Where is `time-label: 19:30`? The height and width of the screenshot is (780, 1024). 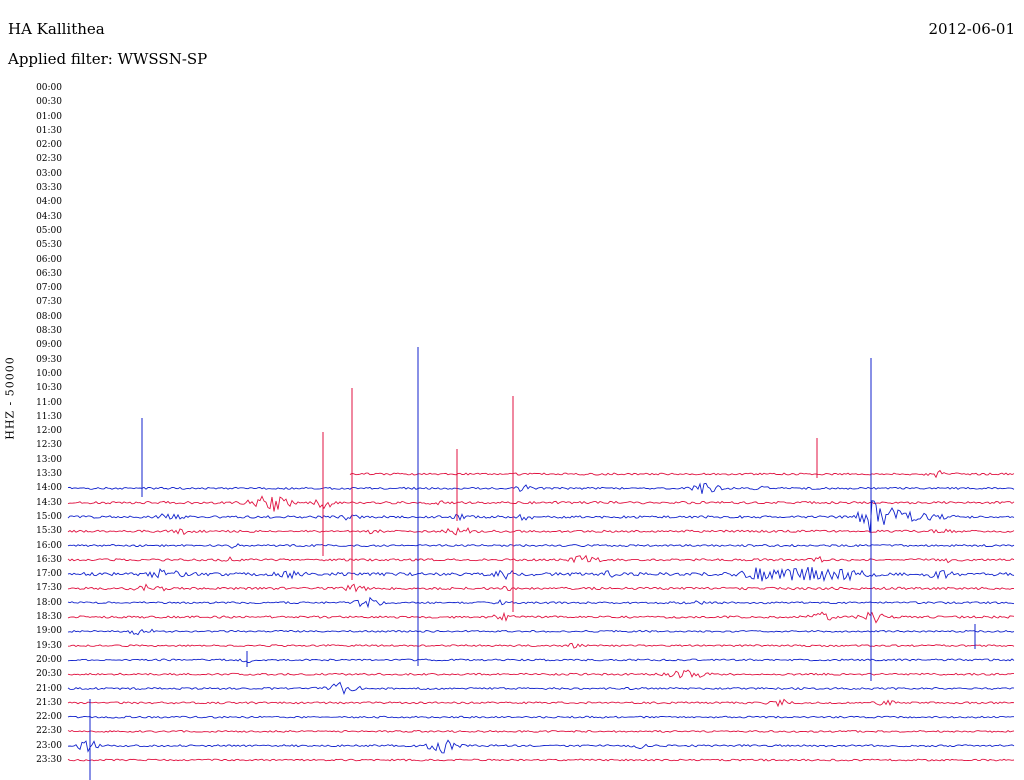 time-label: 19:30 is located at coordinates (49, 645).